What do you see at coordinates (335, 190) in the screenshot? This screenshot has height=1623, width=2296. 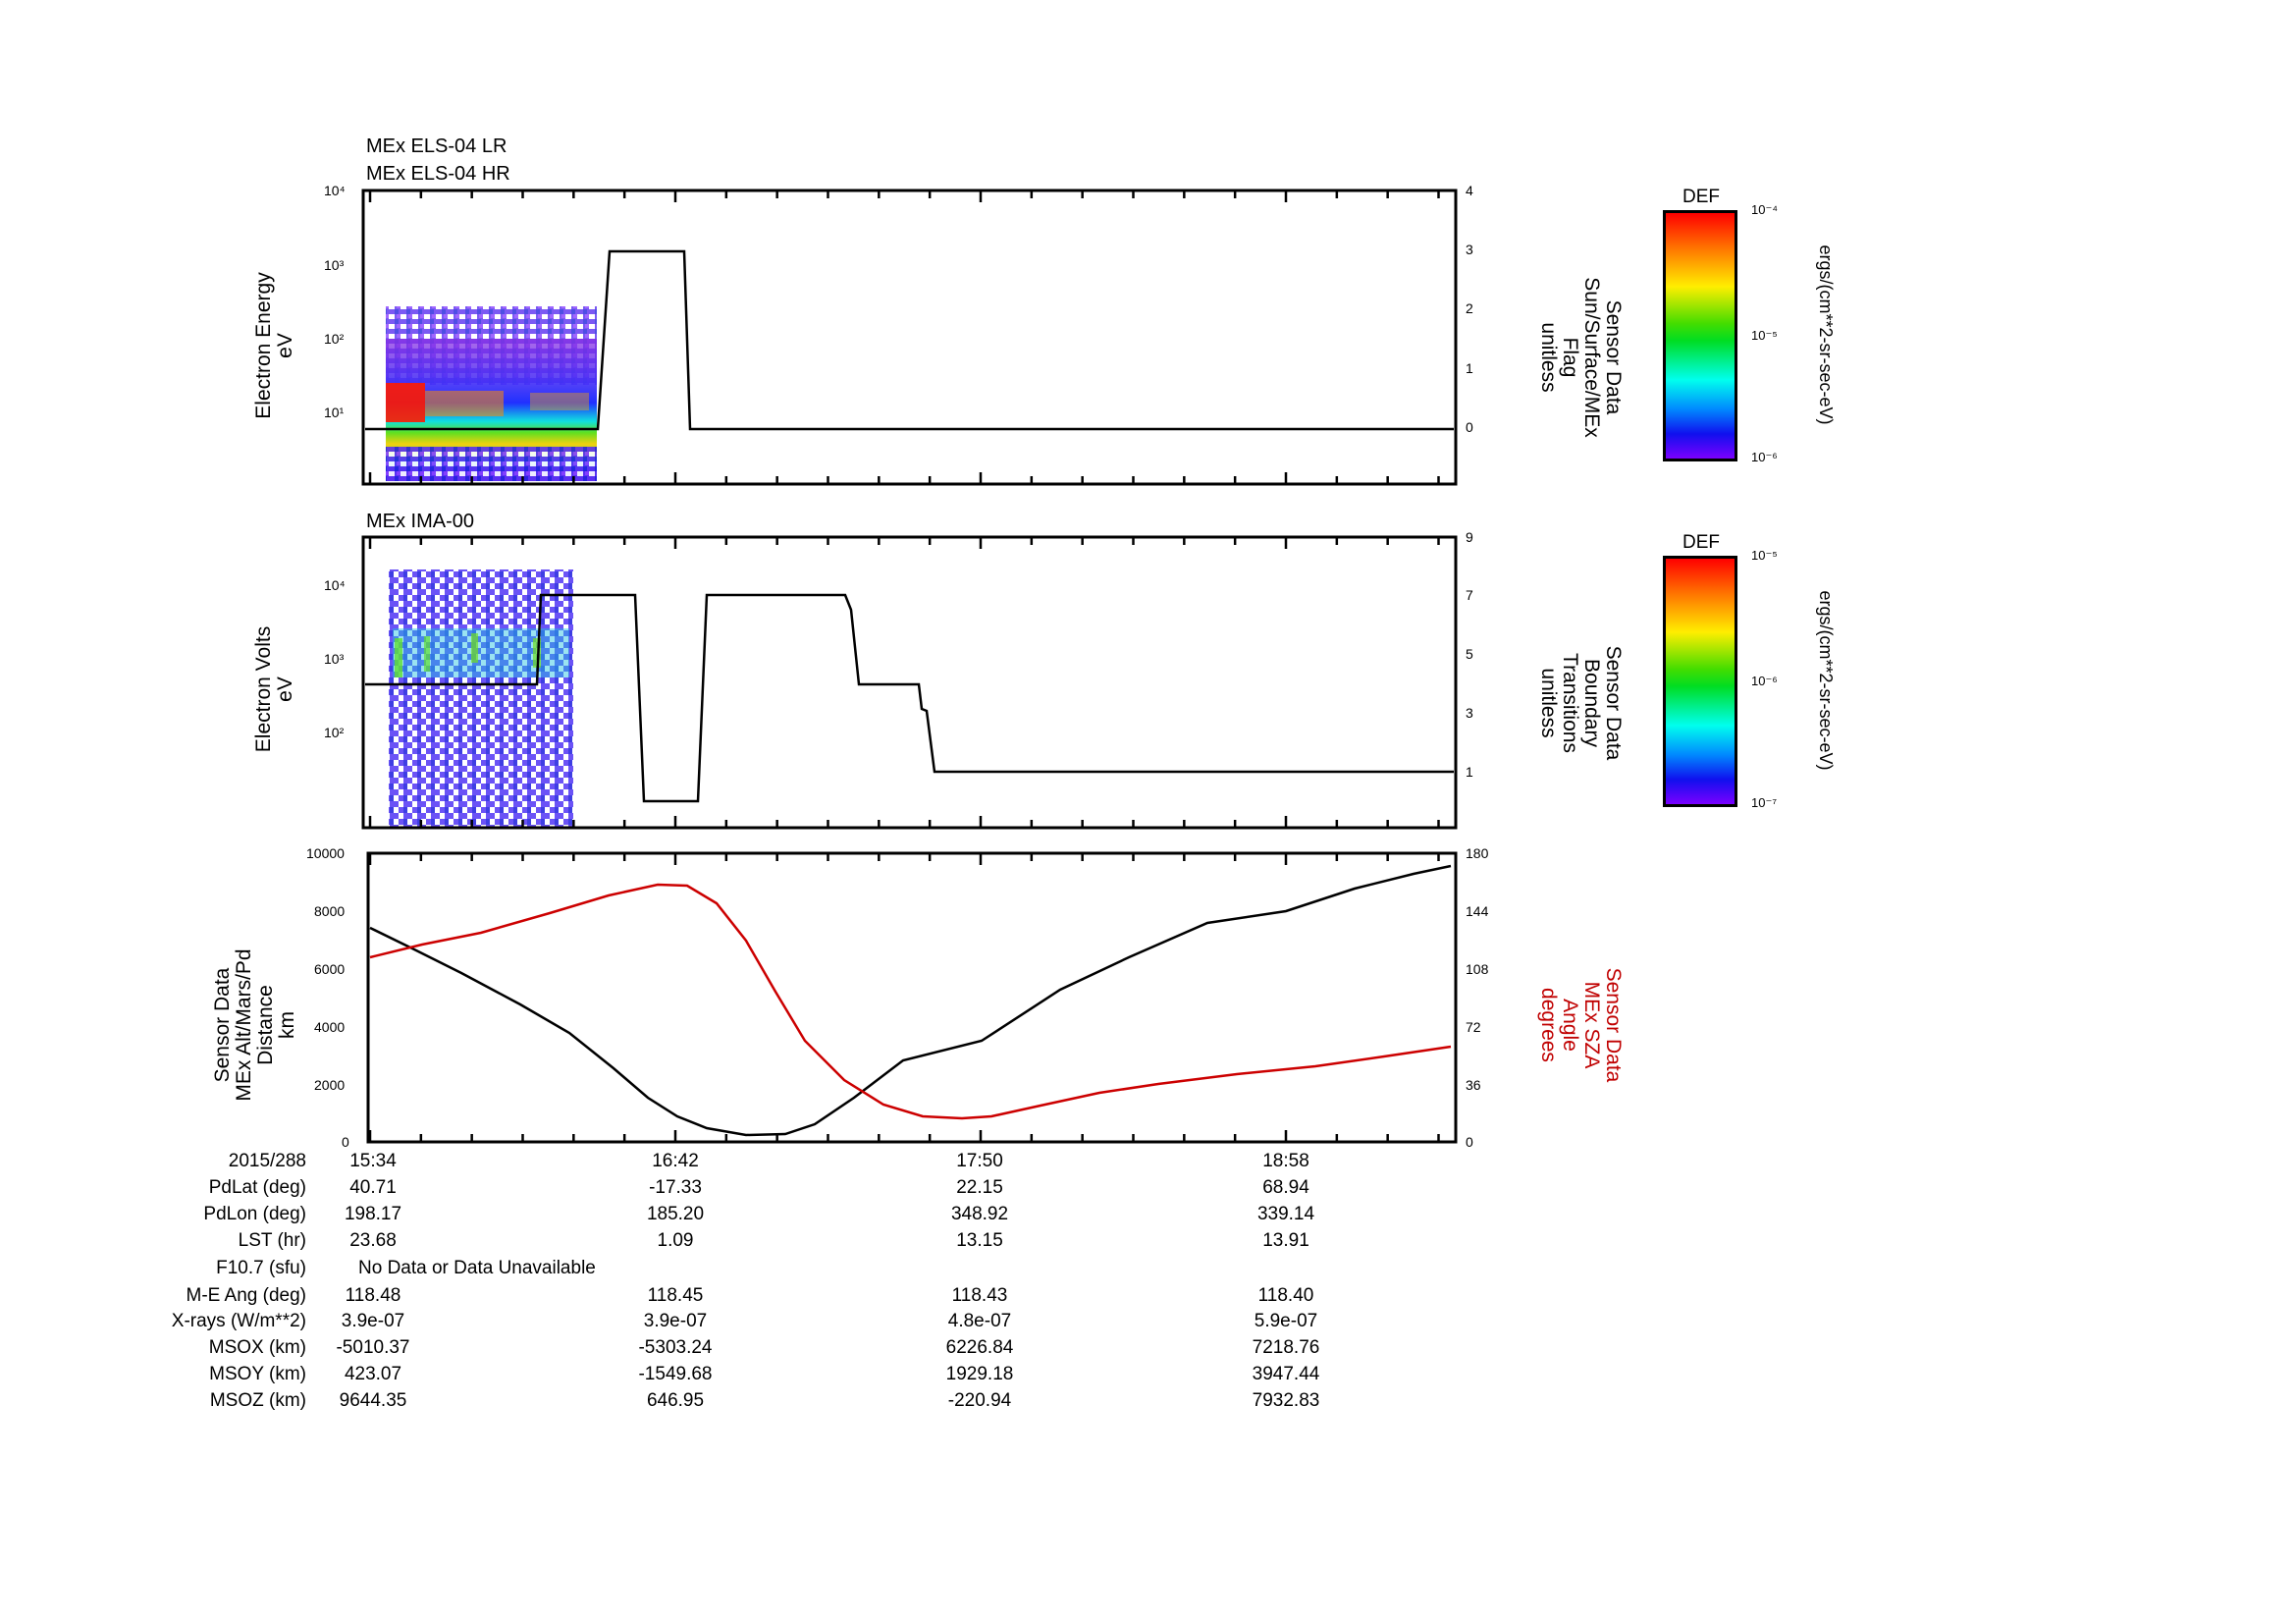 I see `p1-ytick: 10⁴` at bounding box center [335, 190].